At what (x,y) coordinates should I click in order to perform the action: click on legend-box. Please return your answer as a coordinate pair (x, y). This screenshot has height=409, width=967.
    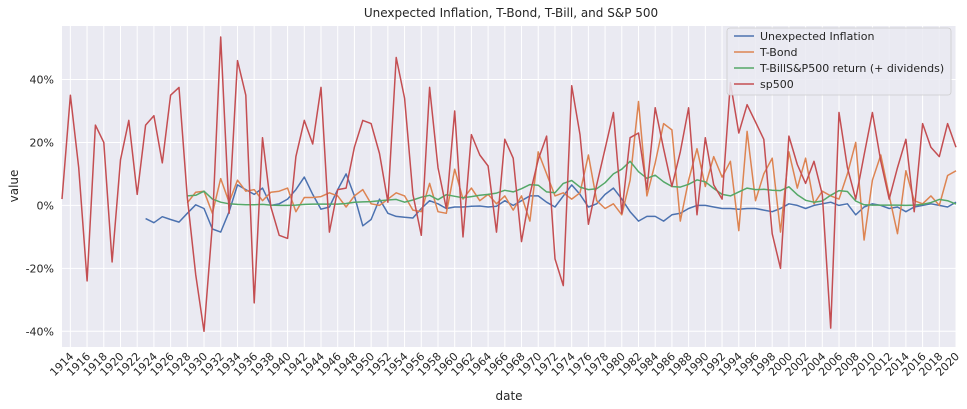
    Looking at the image, I should click on (839, 61).